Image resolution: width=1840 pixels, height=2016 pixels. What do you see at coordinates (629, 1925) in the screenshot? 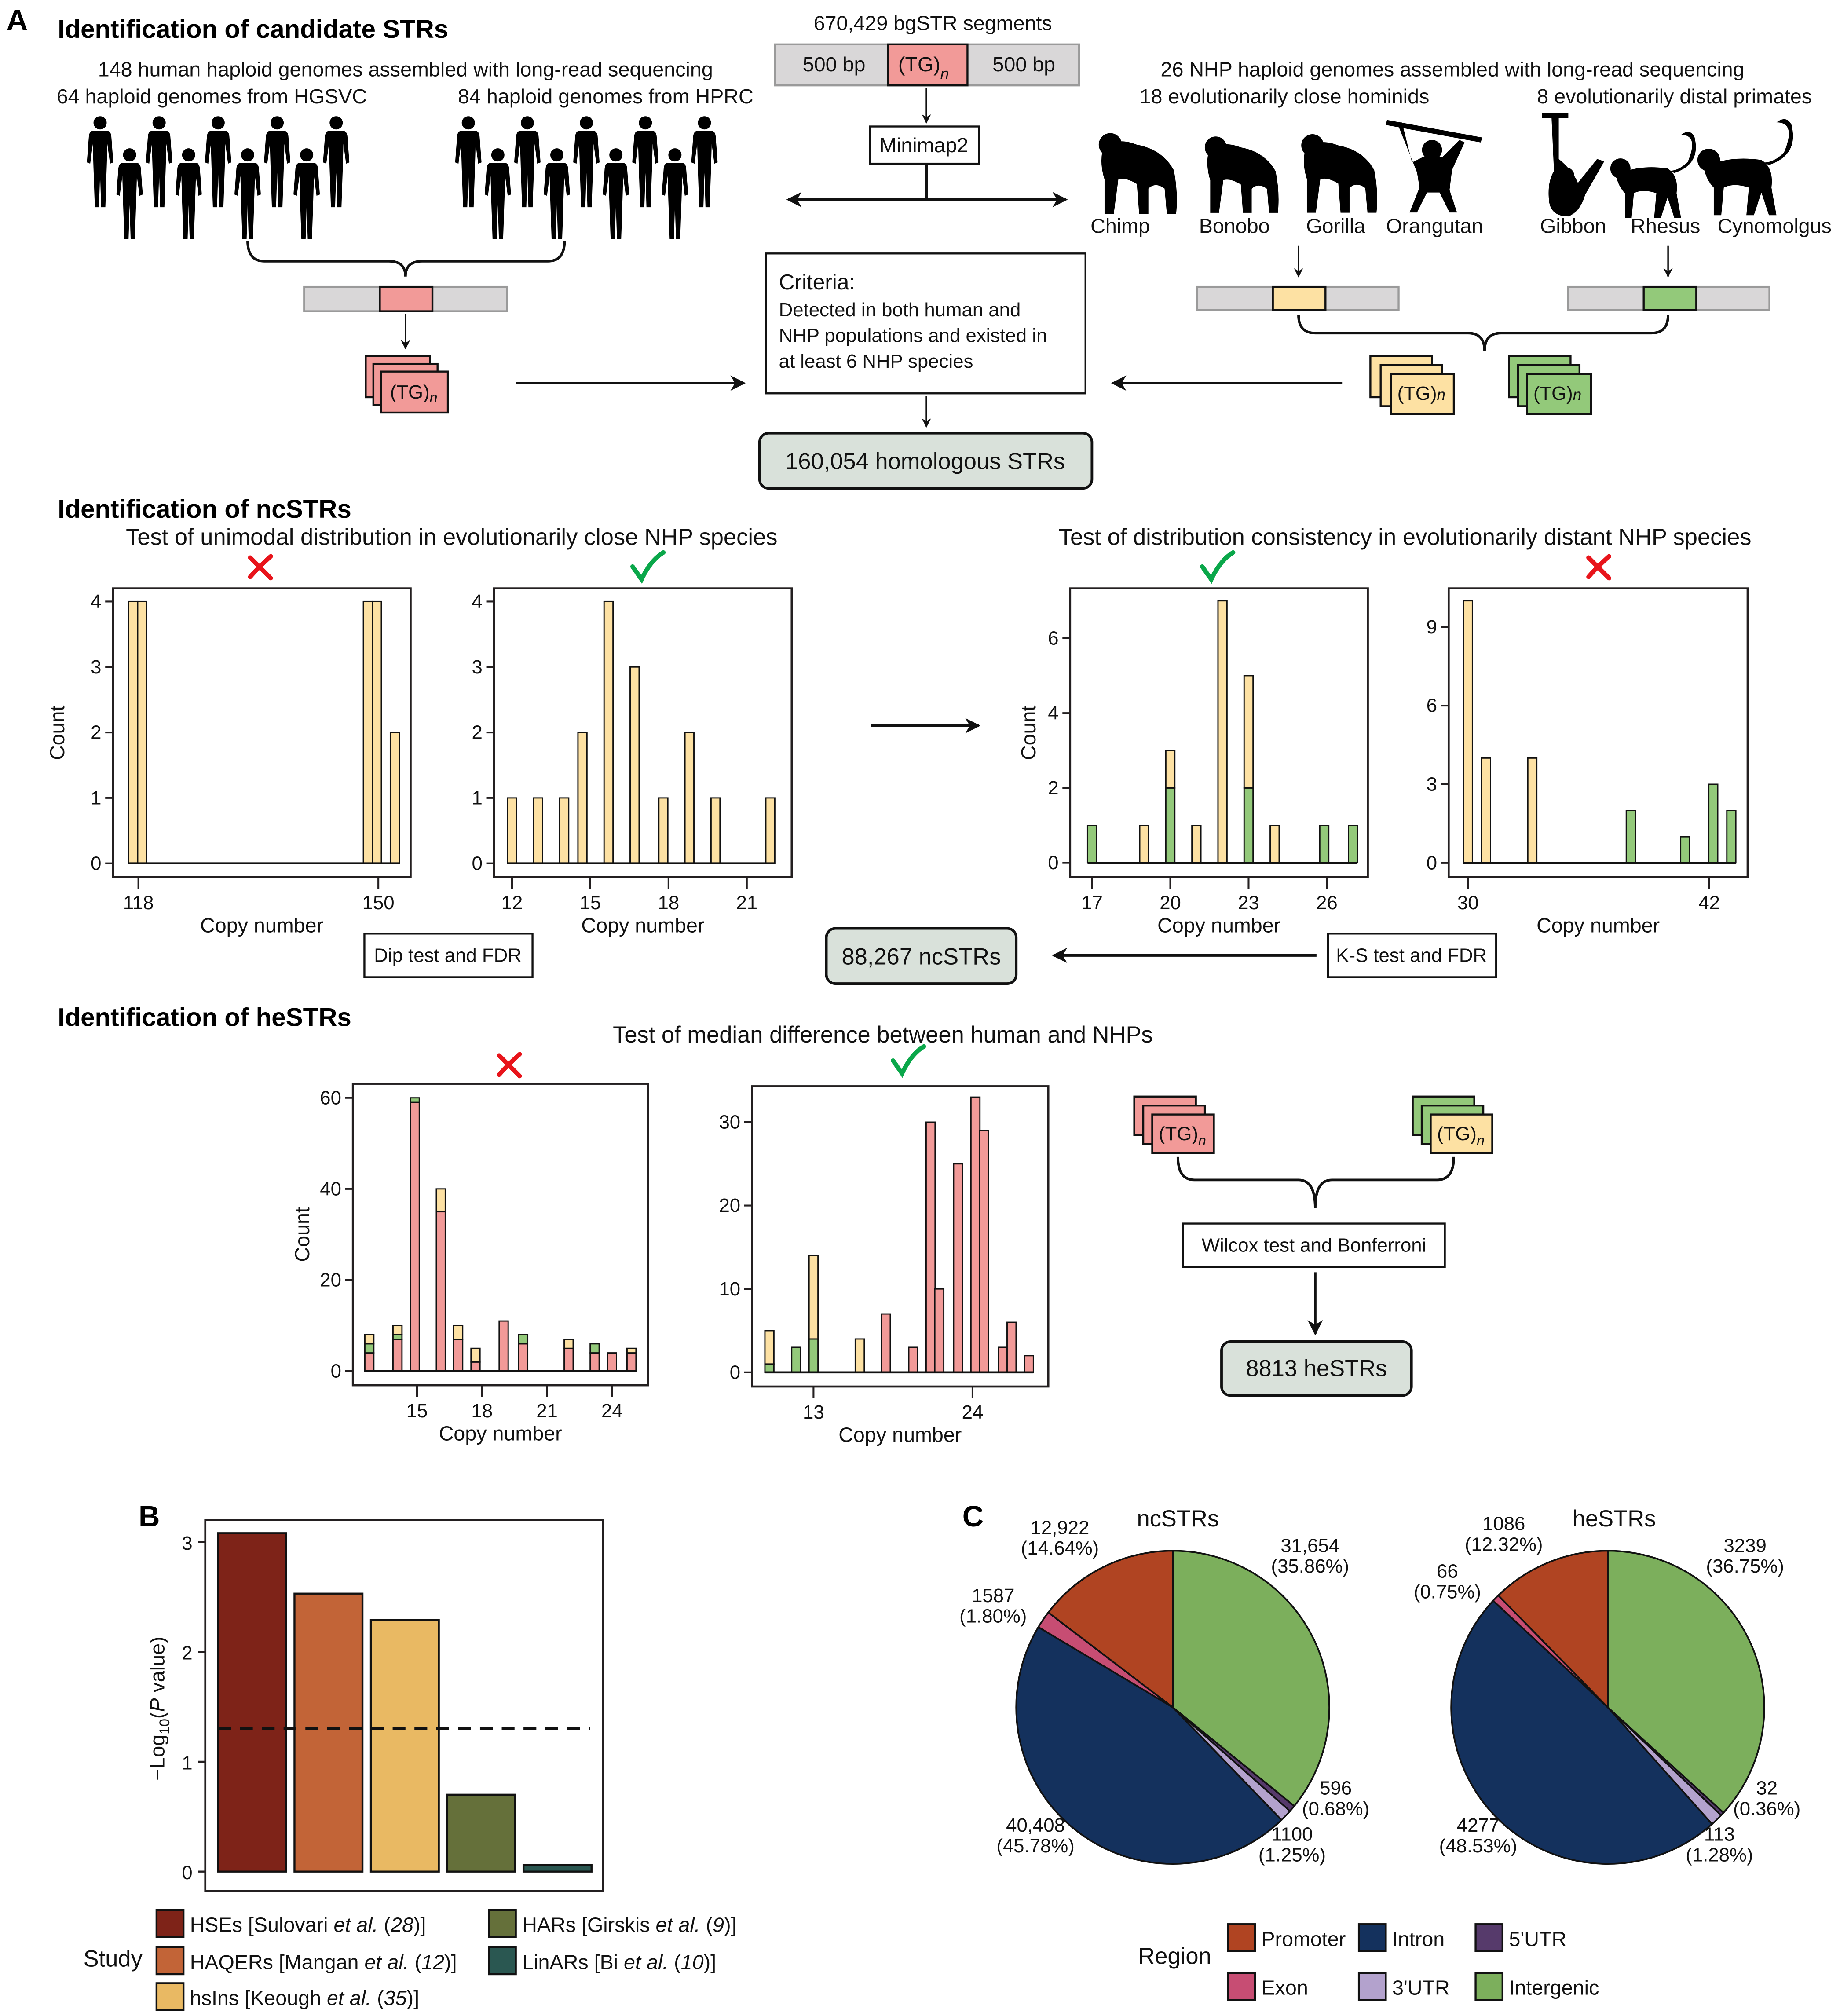
I see `legend-label: HARs [Girskis et al. (9)]` at bounding box center [629, 1925].